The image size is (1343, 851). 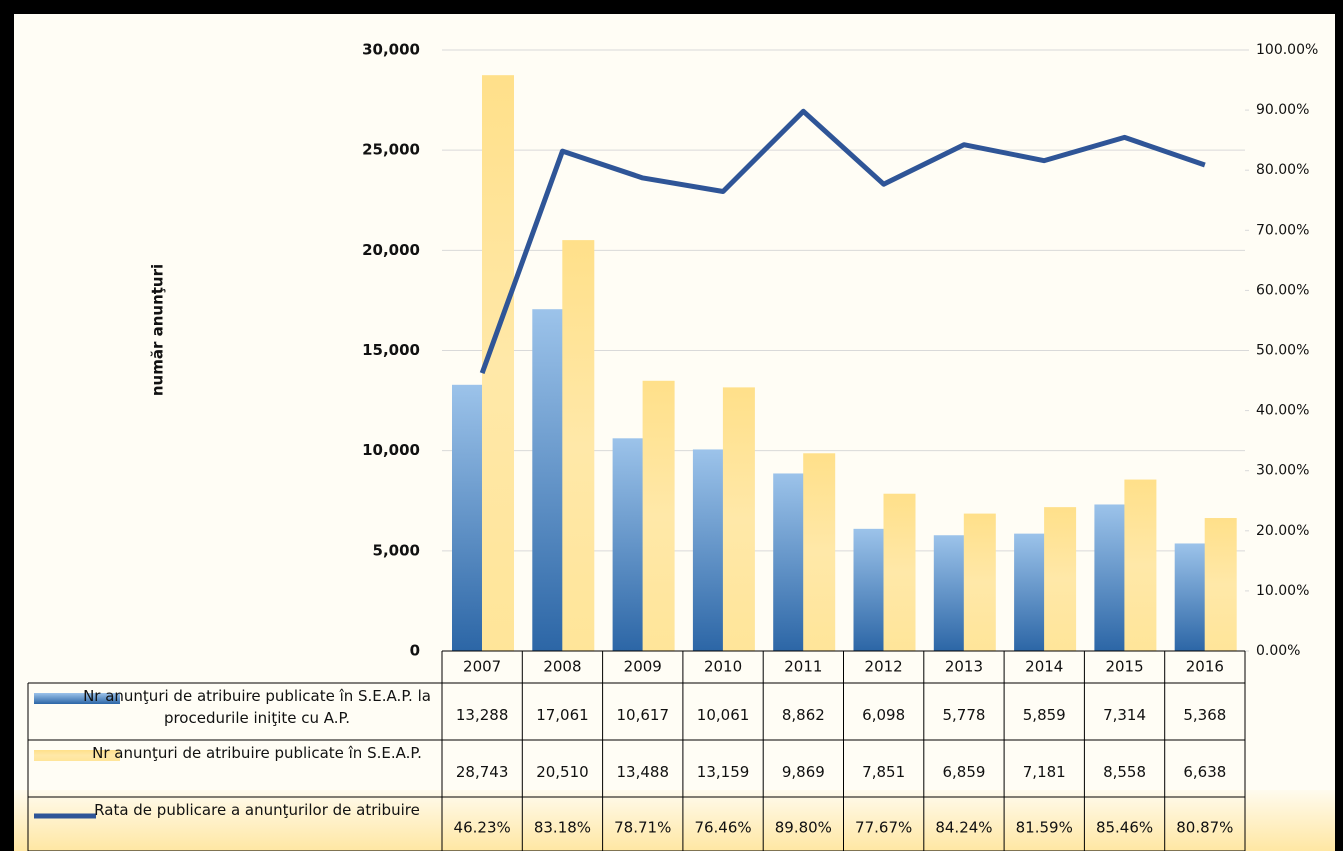 What do you see at coordinates (1204, 772) in the screenshot?
I see `table-value: 6,638` at bounding box center [1204, 772].